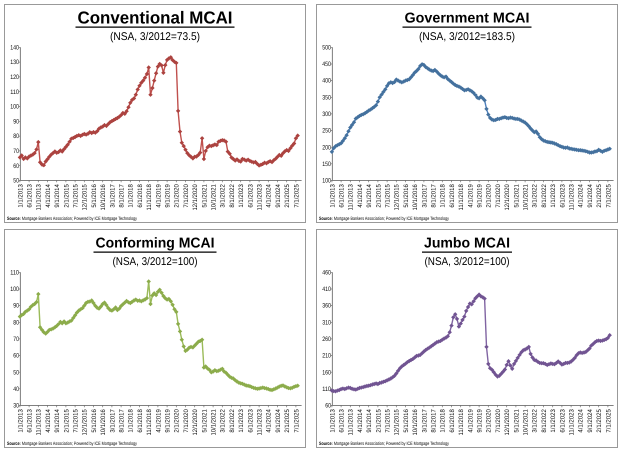  Describe the element at coordinates (16, 389) in the screenshot. I see `svg-text: 40` at that location.